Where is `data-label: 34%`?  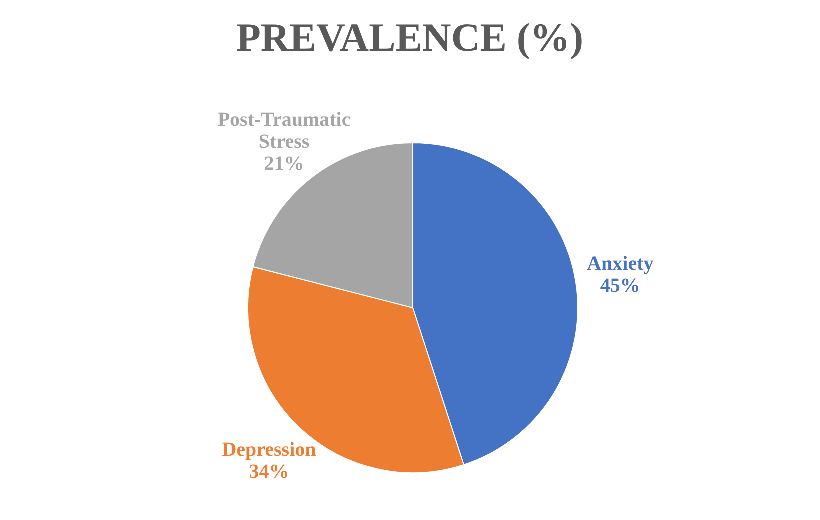 data-label: 34% is located at coordinates (269, 472).